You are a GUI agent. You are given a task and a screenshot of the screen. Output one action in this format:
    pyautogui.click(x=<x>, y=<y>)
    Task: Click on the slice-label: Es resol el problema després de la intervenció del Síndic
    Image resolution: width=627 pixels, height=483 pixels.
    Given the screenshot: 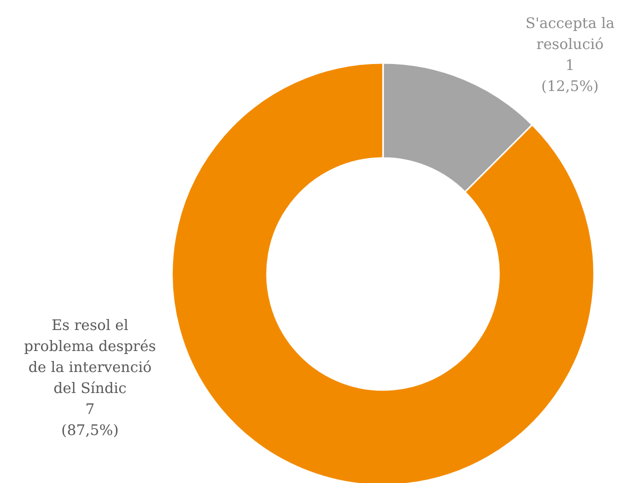 What is the action you would take?
    pyautogui.click(x=90, y=357)
    